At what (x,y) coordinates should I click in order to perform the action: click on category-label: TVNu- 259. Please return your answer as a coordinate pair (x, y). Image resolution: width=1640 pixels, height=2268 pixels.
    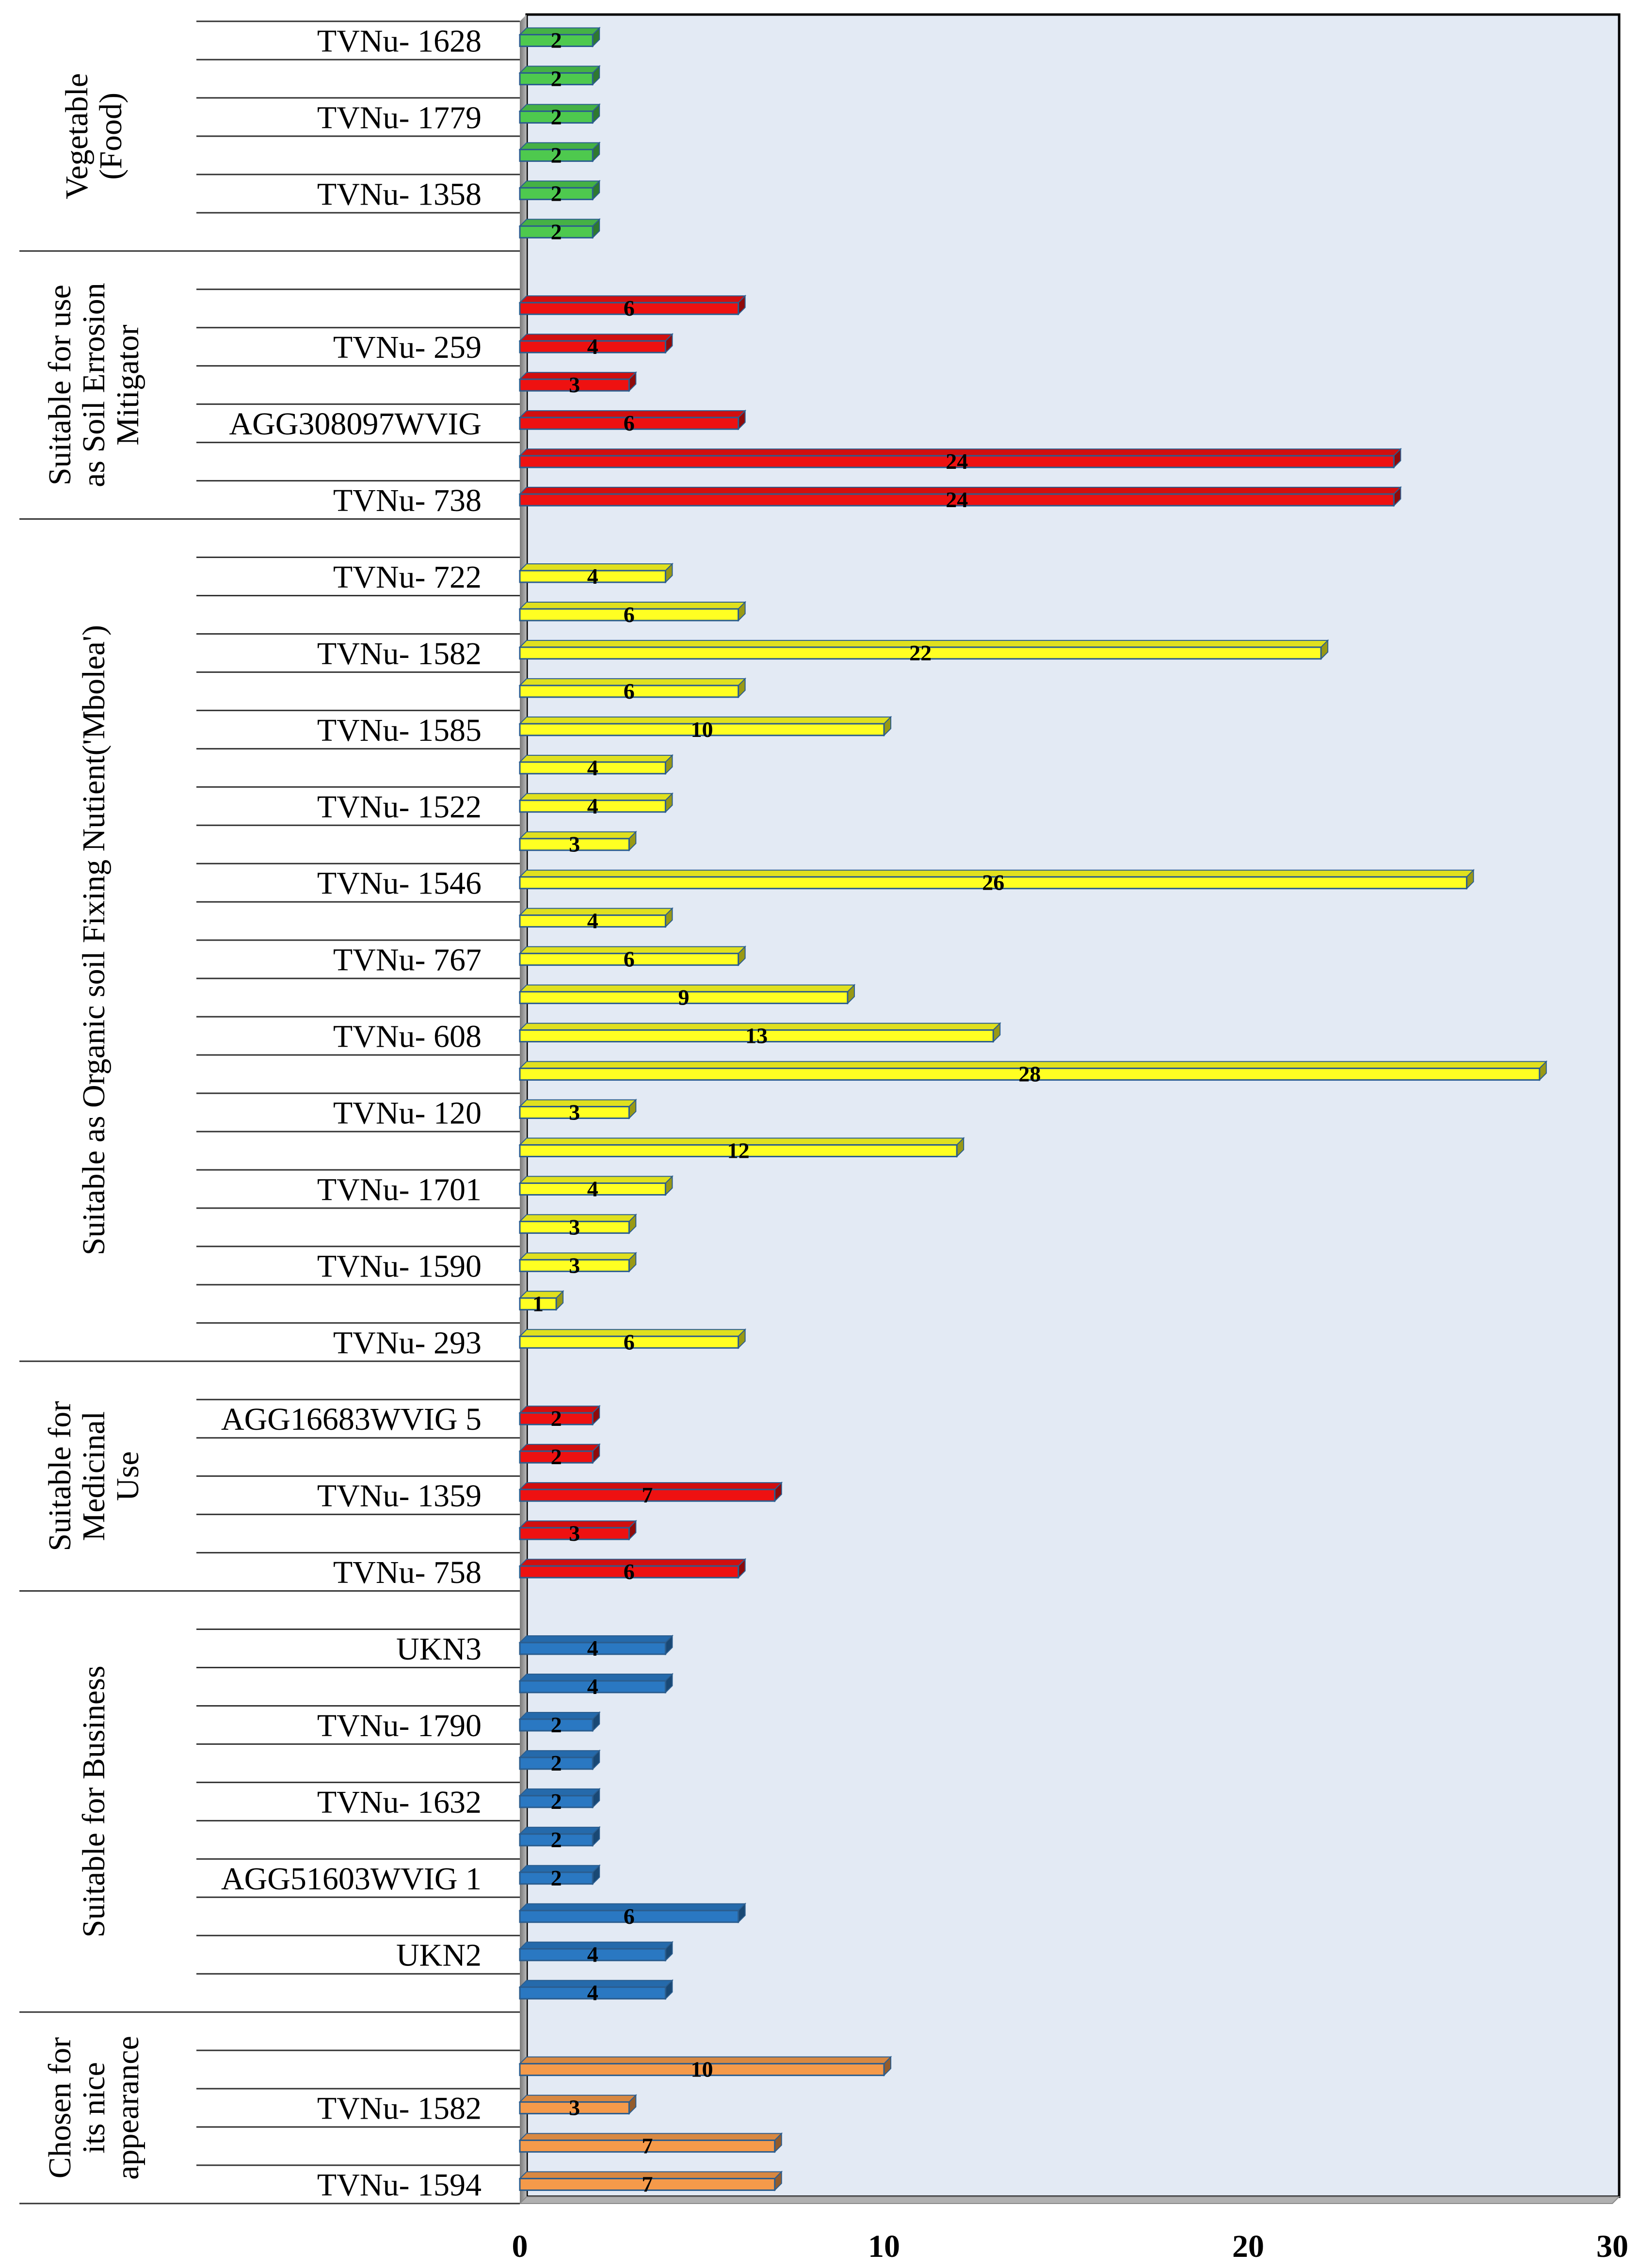
    Looking at the image, I should click on (407, 347).